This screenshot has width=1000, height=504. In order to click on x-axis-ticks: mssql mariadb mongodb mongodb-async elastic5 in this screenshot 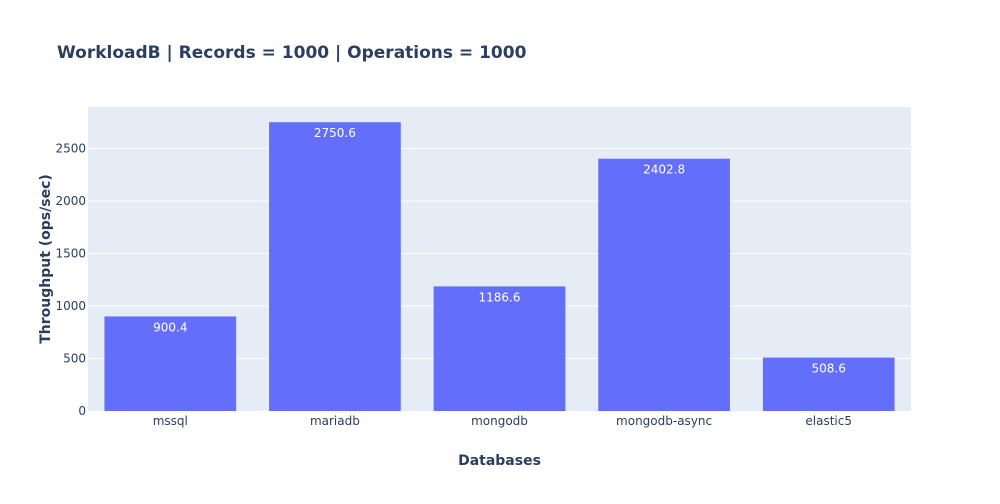, I will do `click(502, 421)`.